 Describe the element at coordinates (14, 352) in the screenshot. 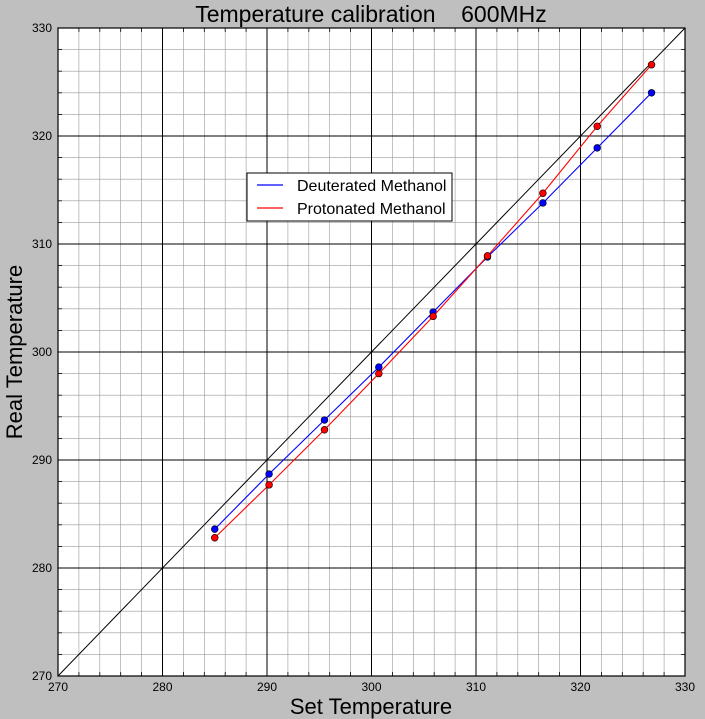

I see `y-axis-label: Real Temperature` at that location.